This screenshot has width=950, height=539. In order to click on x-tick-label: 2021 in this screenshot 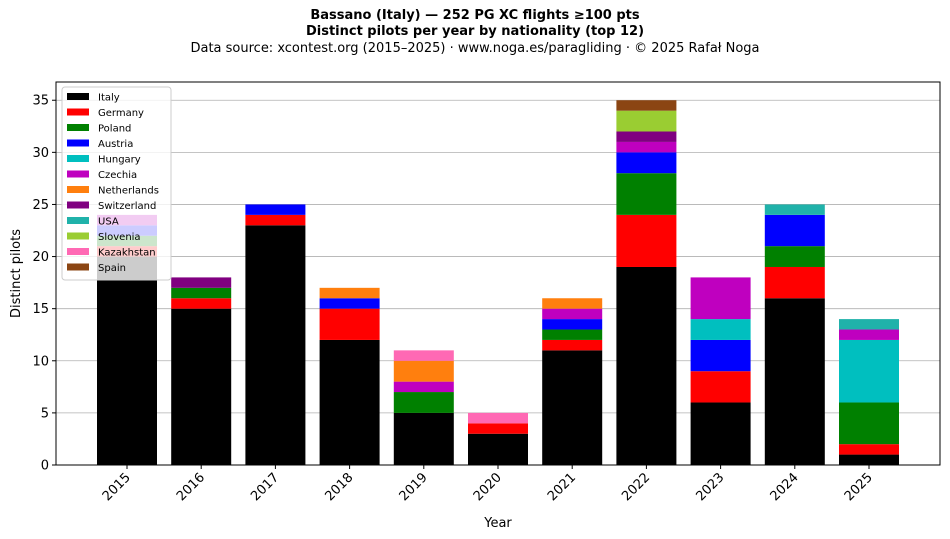, I will do `click(562, 487)`.